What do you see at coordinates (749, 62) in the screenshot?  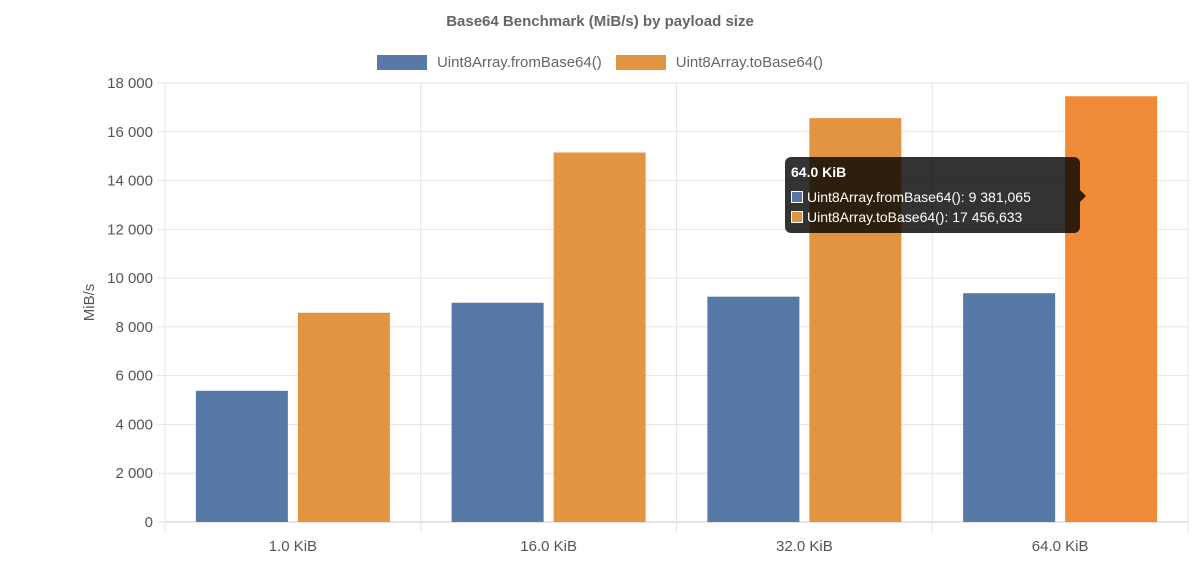 I see `legend-label-to-base64: Uint8Array.toBase64()` at bounding box center [749, 62].